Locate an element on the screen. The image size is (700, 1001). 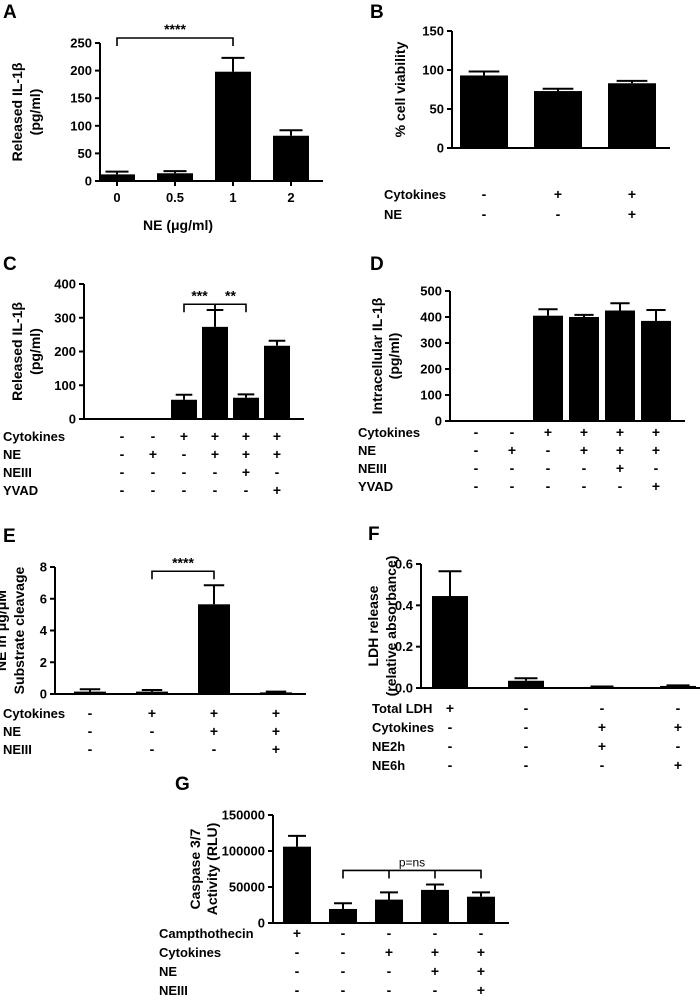
y-axis-label: Substrate cleavage is located at coordinates (19, 630).